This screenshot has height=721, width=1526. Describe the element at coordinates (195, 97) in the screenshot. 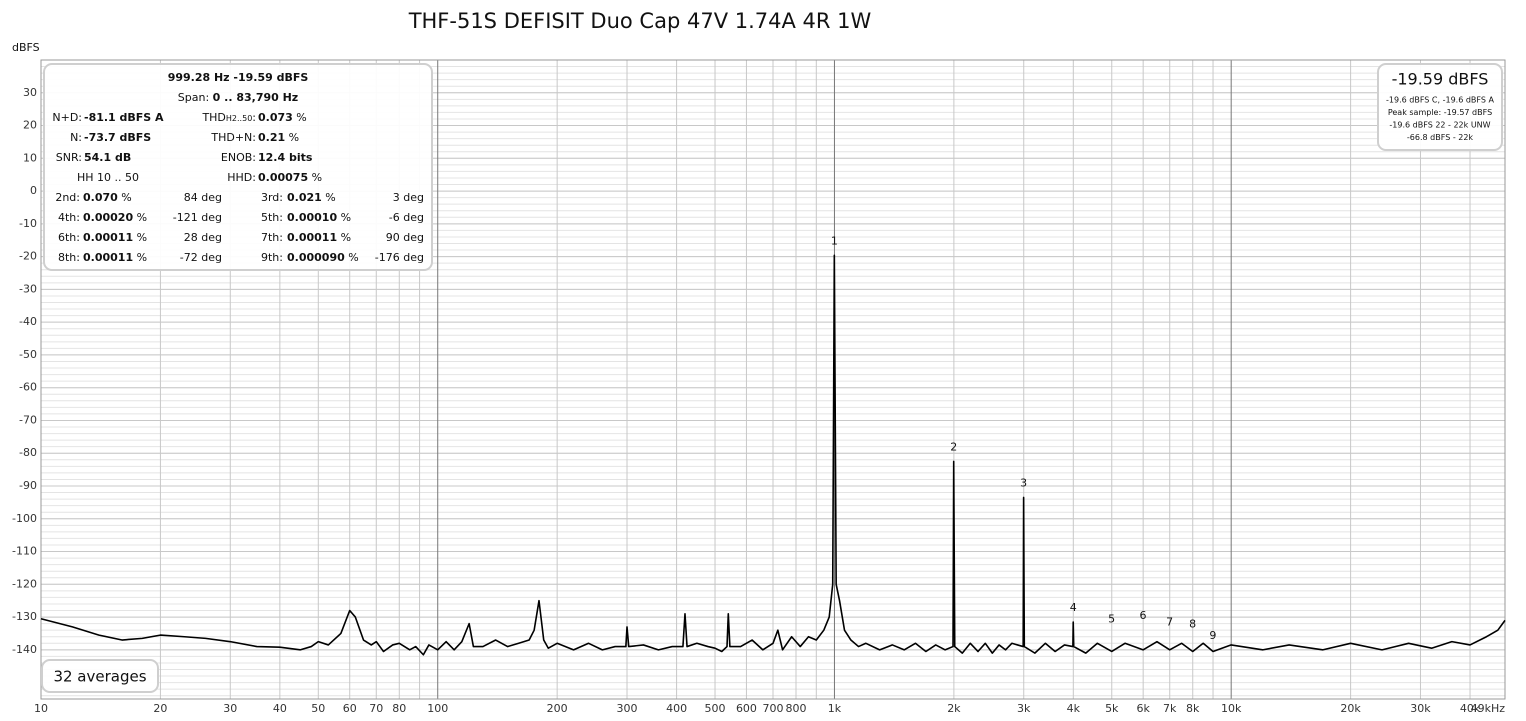

I see `info-segment: Span:` at that location.